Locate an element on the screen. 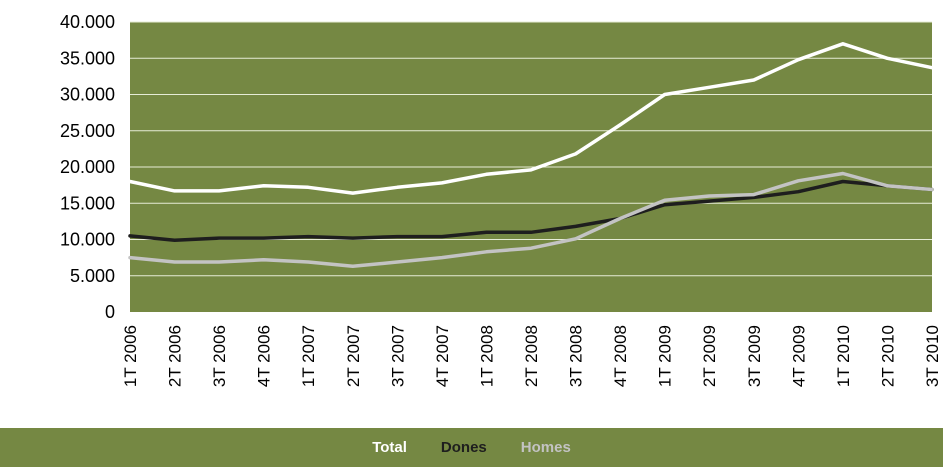 Image resolution: width=943 pixels, height=467 pixels. x-tick-label: 1T 2009 is located at coordinates (665, 356).